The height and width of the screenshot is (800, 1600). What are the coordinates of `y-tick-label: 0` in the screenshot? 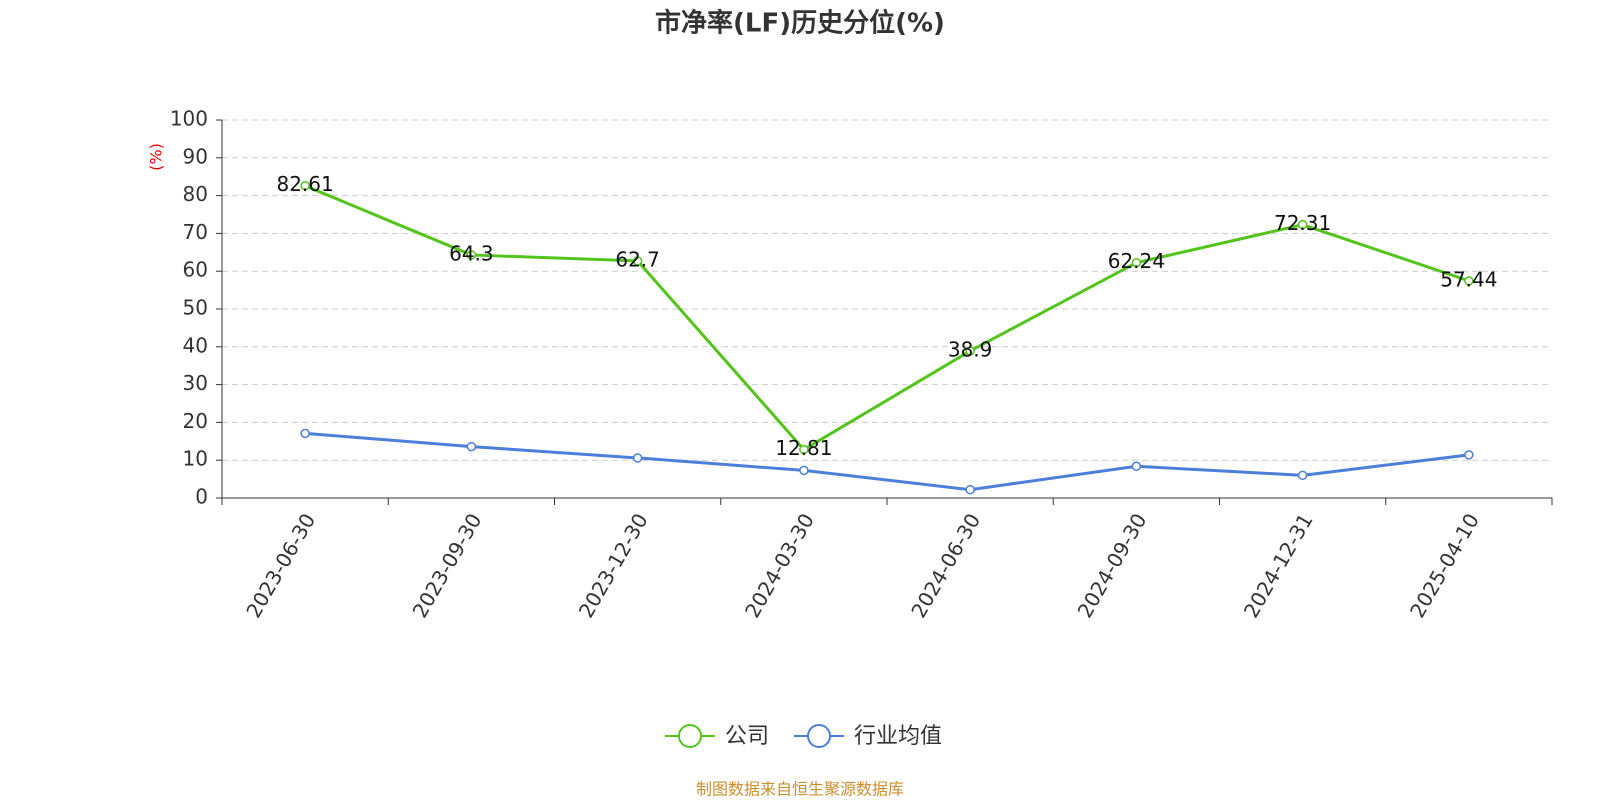 It's located at (201, 497).